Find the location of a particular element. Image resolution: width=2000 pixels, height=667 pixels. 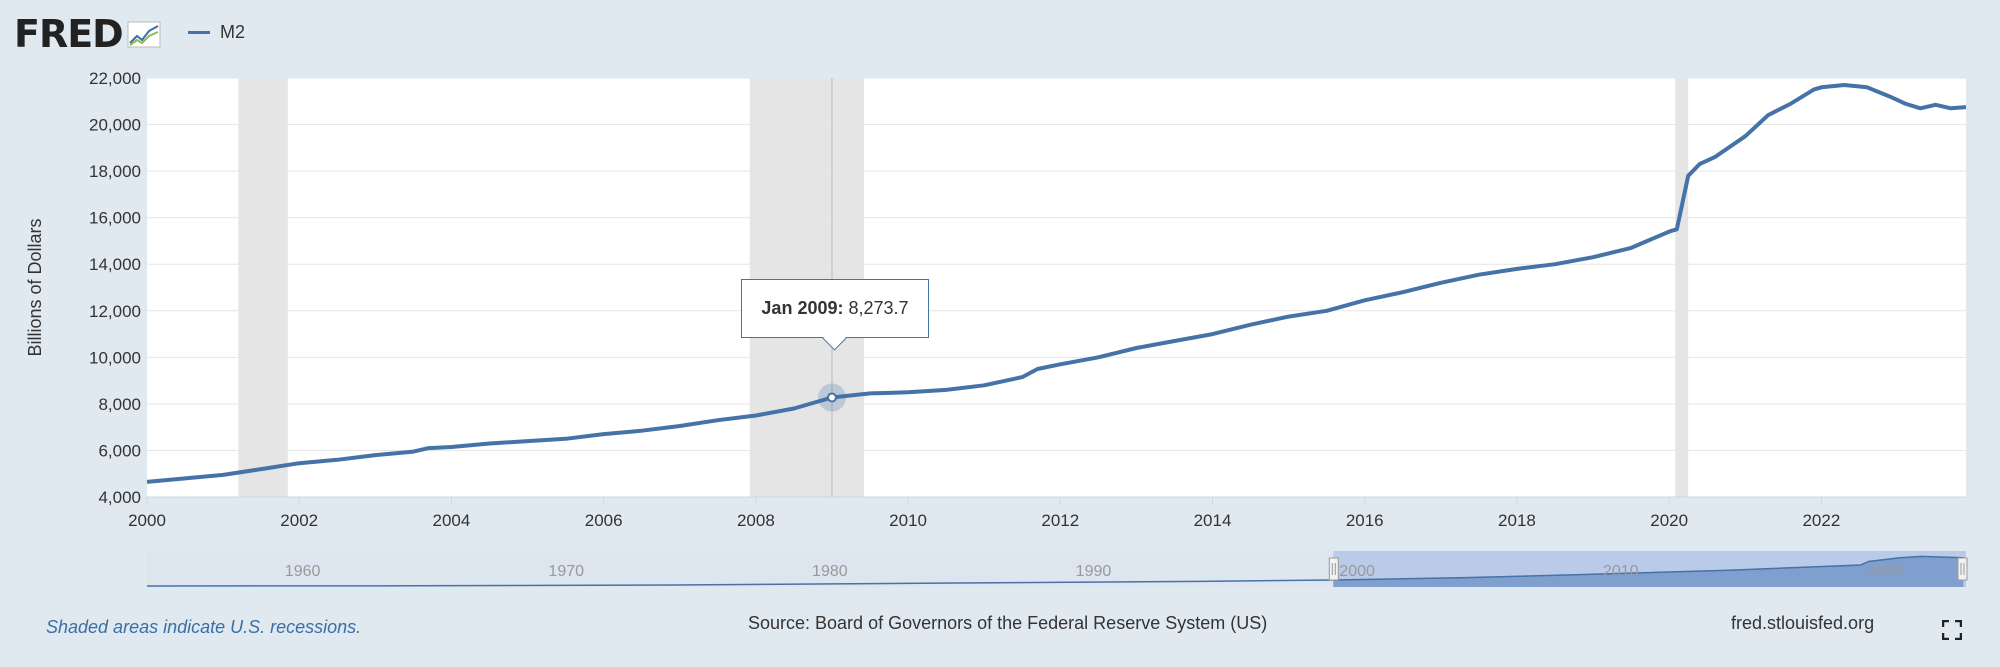

navigator-area is located at coordinates (1648, 571).